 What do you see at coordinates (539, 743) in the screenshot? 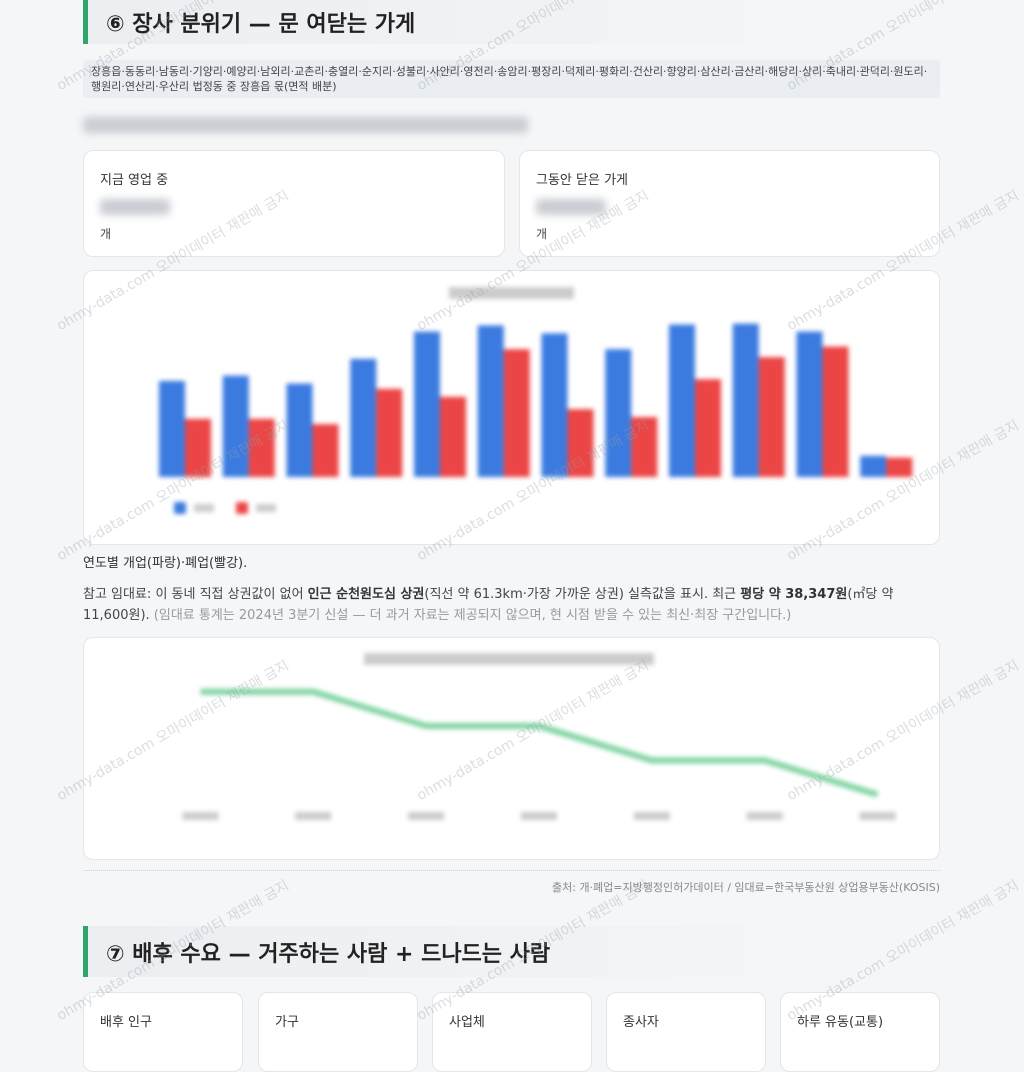
I see `line` at bounding box center [539, 743].